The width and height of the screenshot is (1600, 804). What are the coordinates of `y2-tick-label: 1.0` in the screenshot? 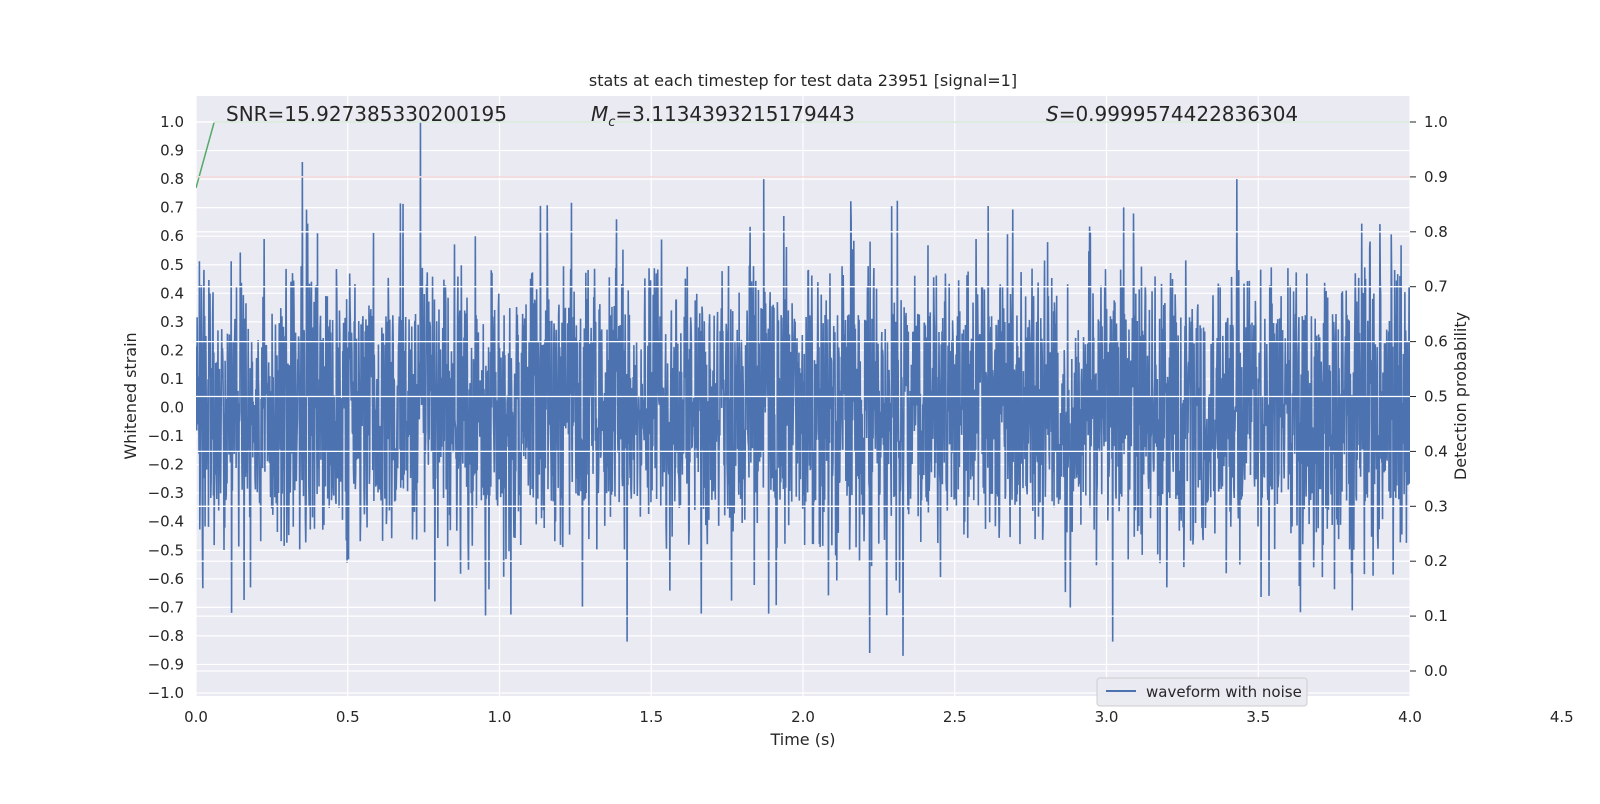 It's located at (1436, 122).